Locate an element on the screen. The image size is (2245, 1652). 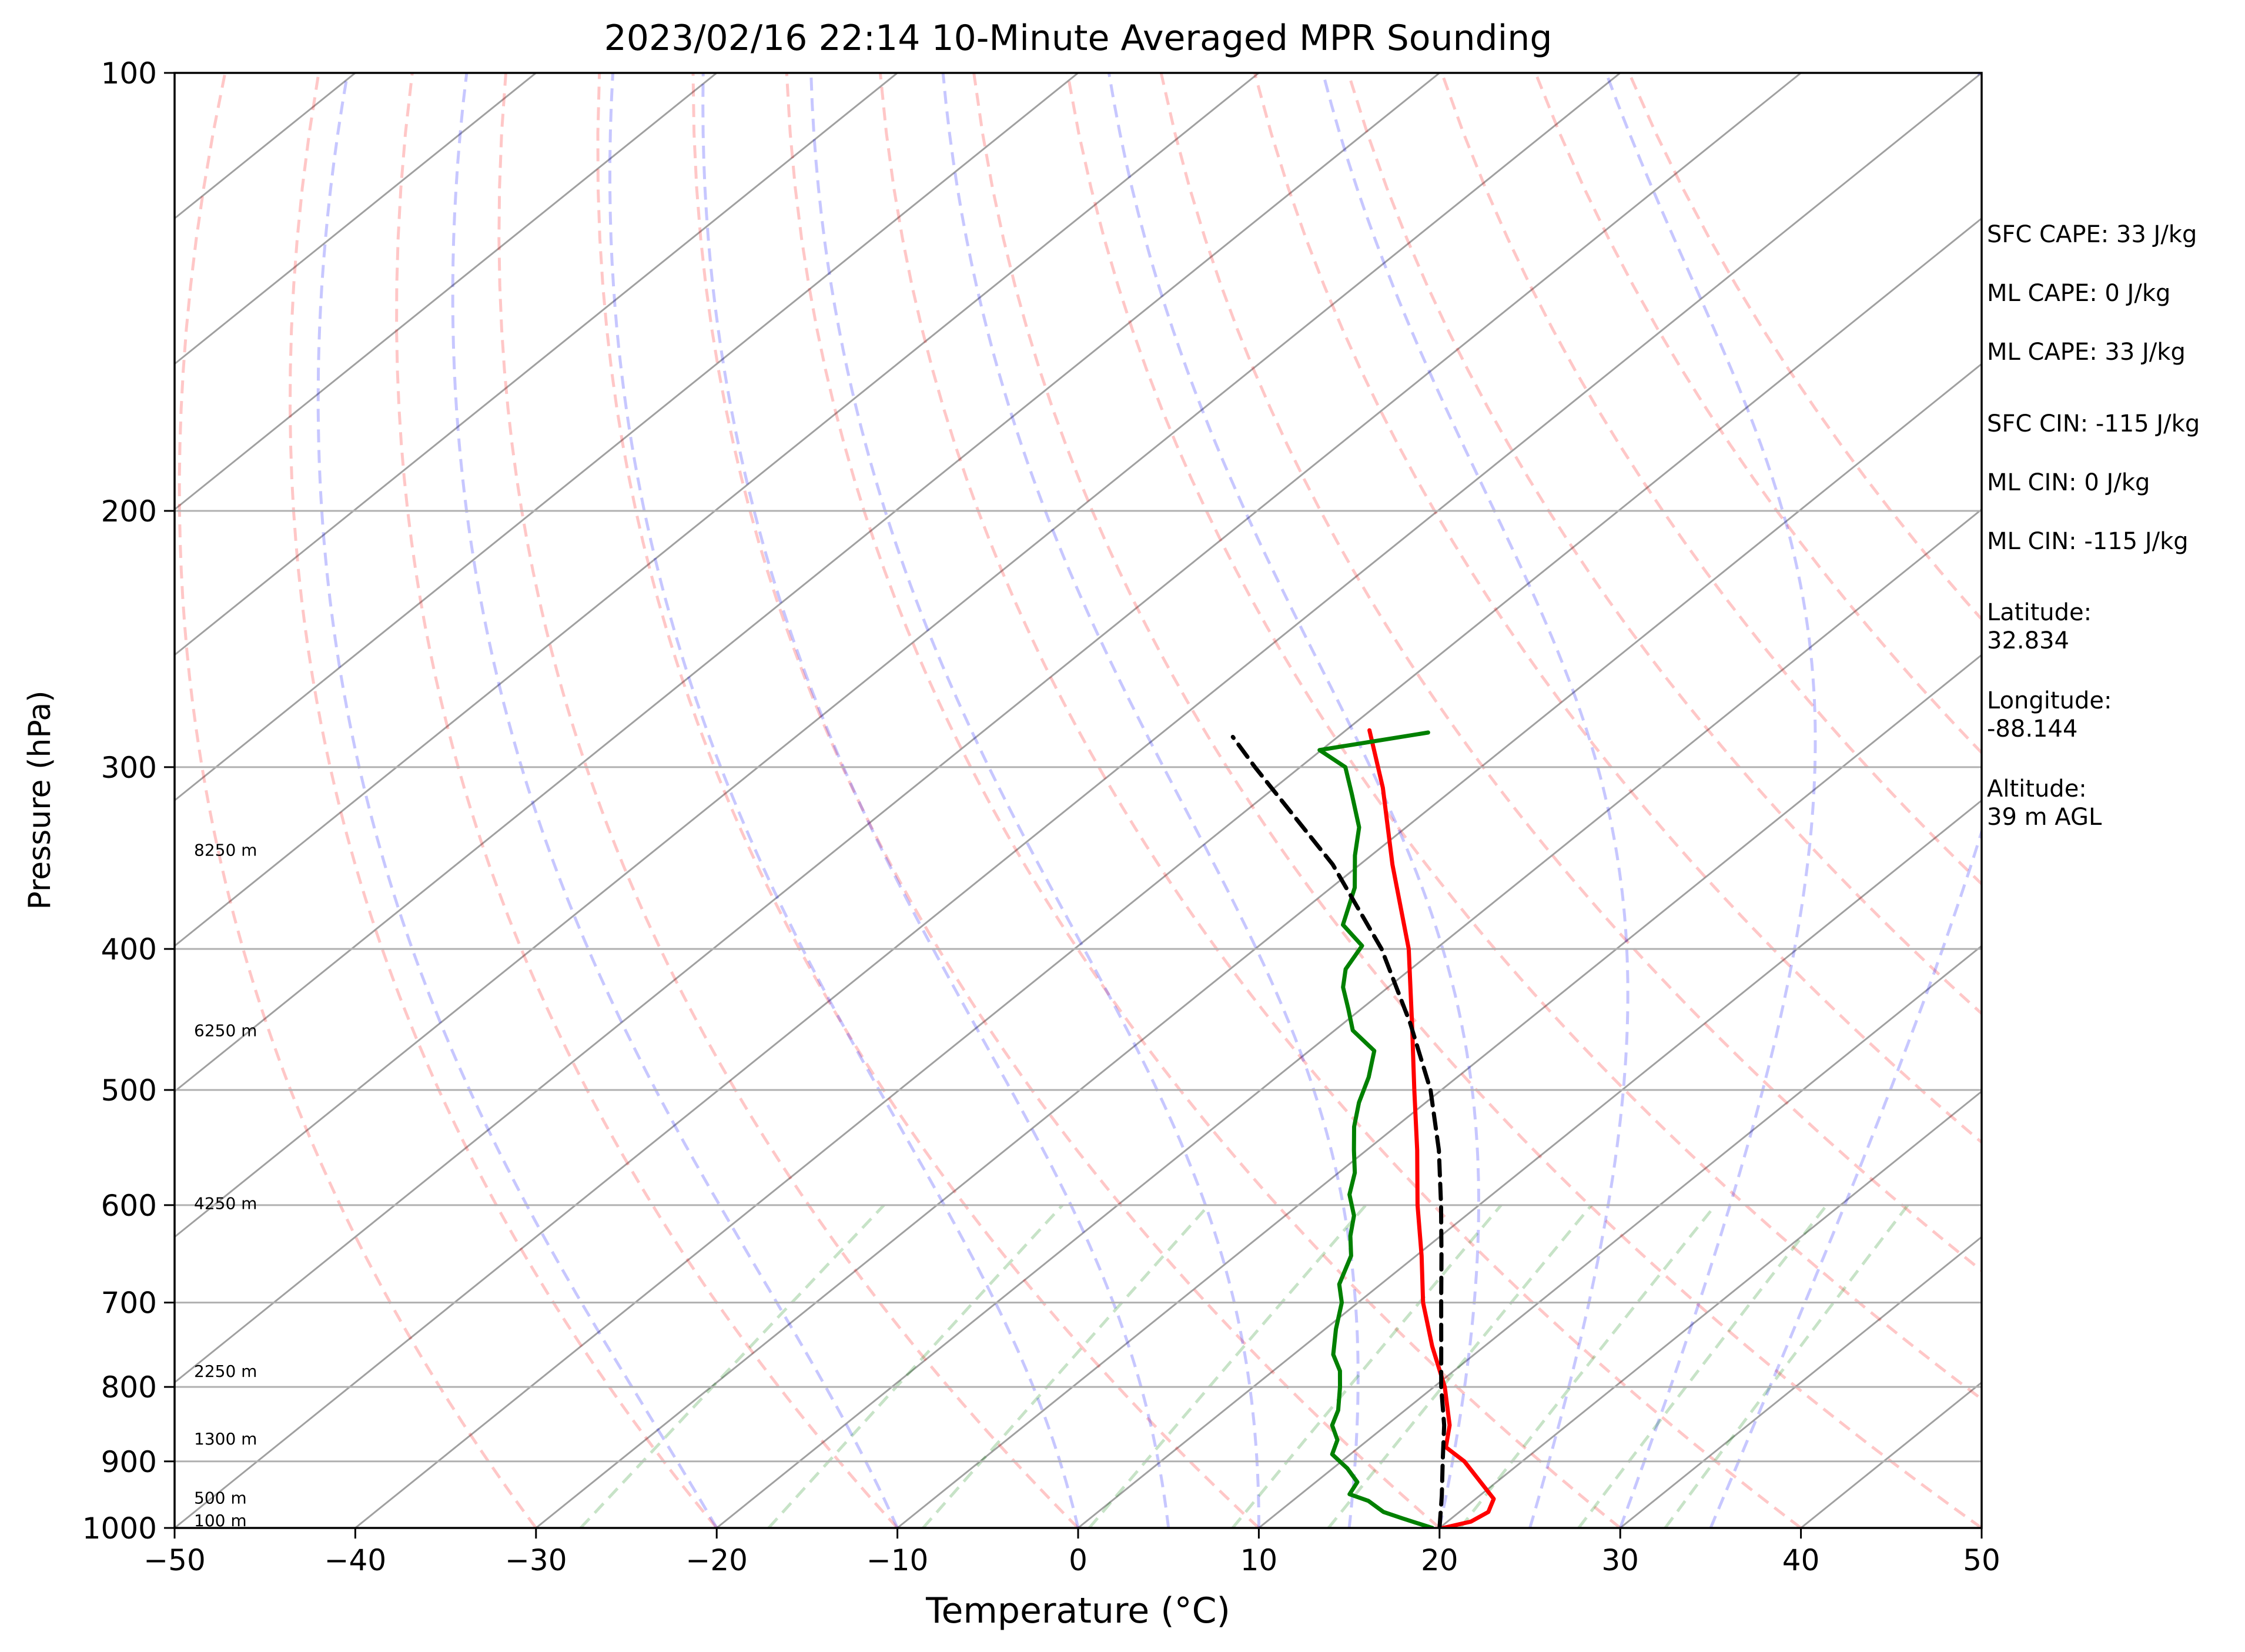
y-tick-label: 200 is located at coordinates (129, 512).